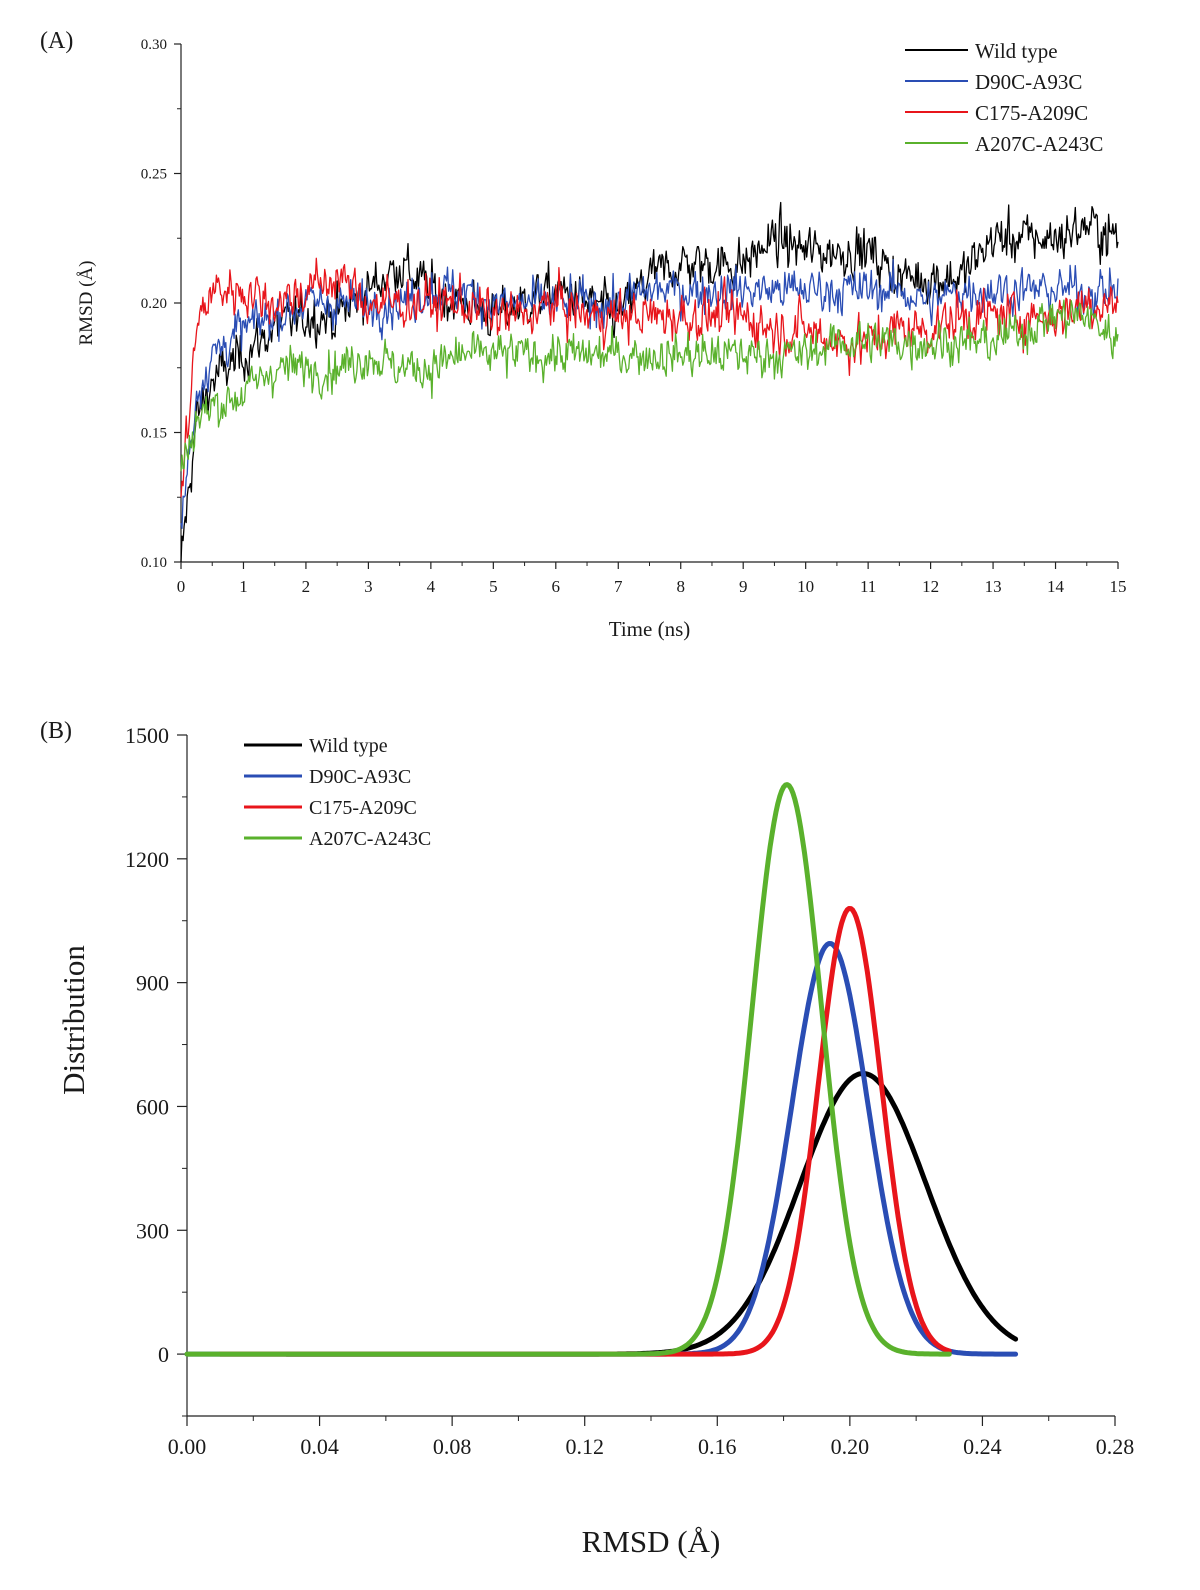 This screenshot has width=1200, height=1590. I want to click on x-tick-label: 6, so click(556, 586).